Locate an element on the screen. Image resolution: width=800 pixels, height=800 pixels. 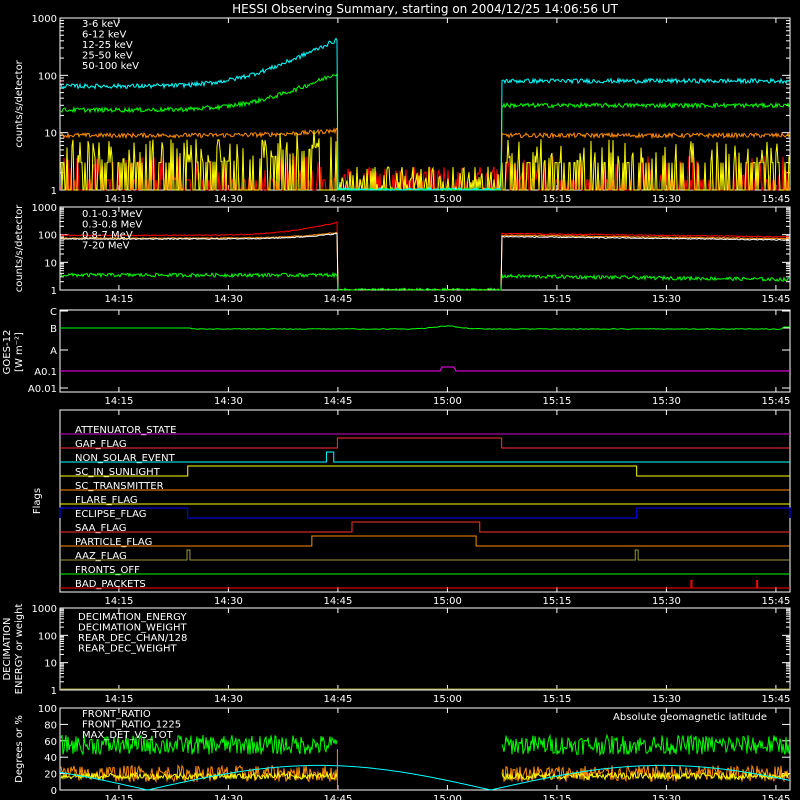
legend-entry: MAX_DET_VS_TOT is located at coordinates (128, 735).